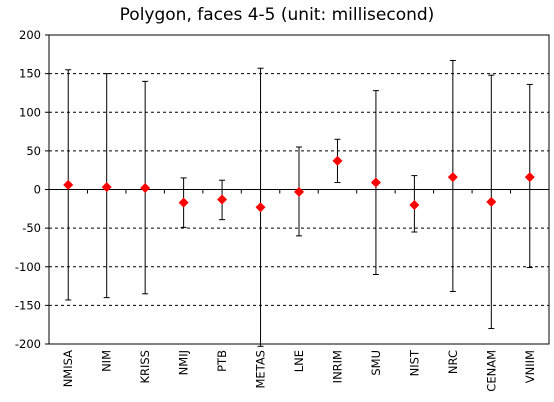 The height and width of the screenshot is (402, 554). Describe the element at coordinates (491, 371) in the screenshot. I see `category-label: CENAM` at that location.